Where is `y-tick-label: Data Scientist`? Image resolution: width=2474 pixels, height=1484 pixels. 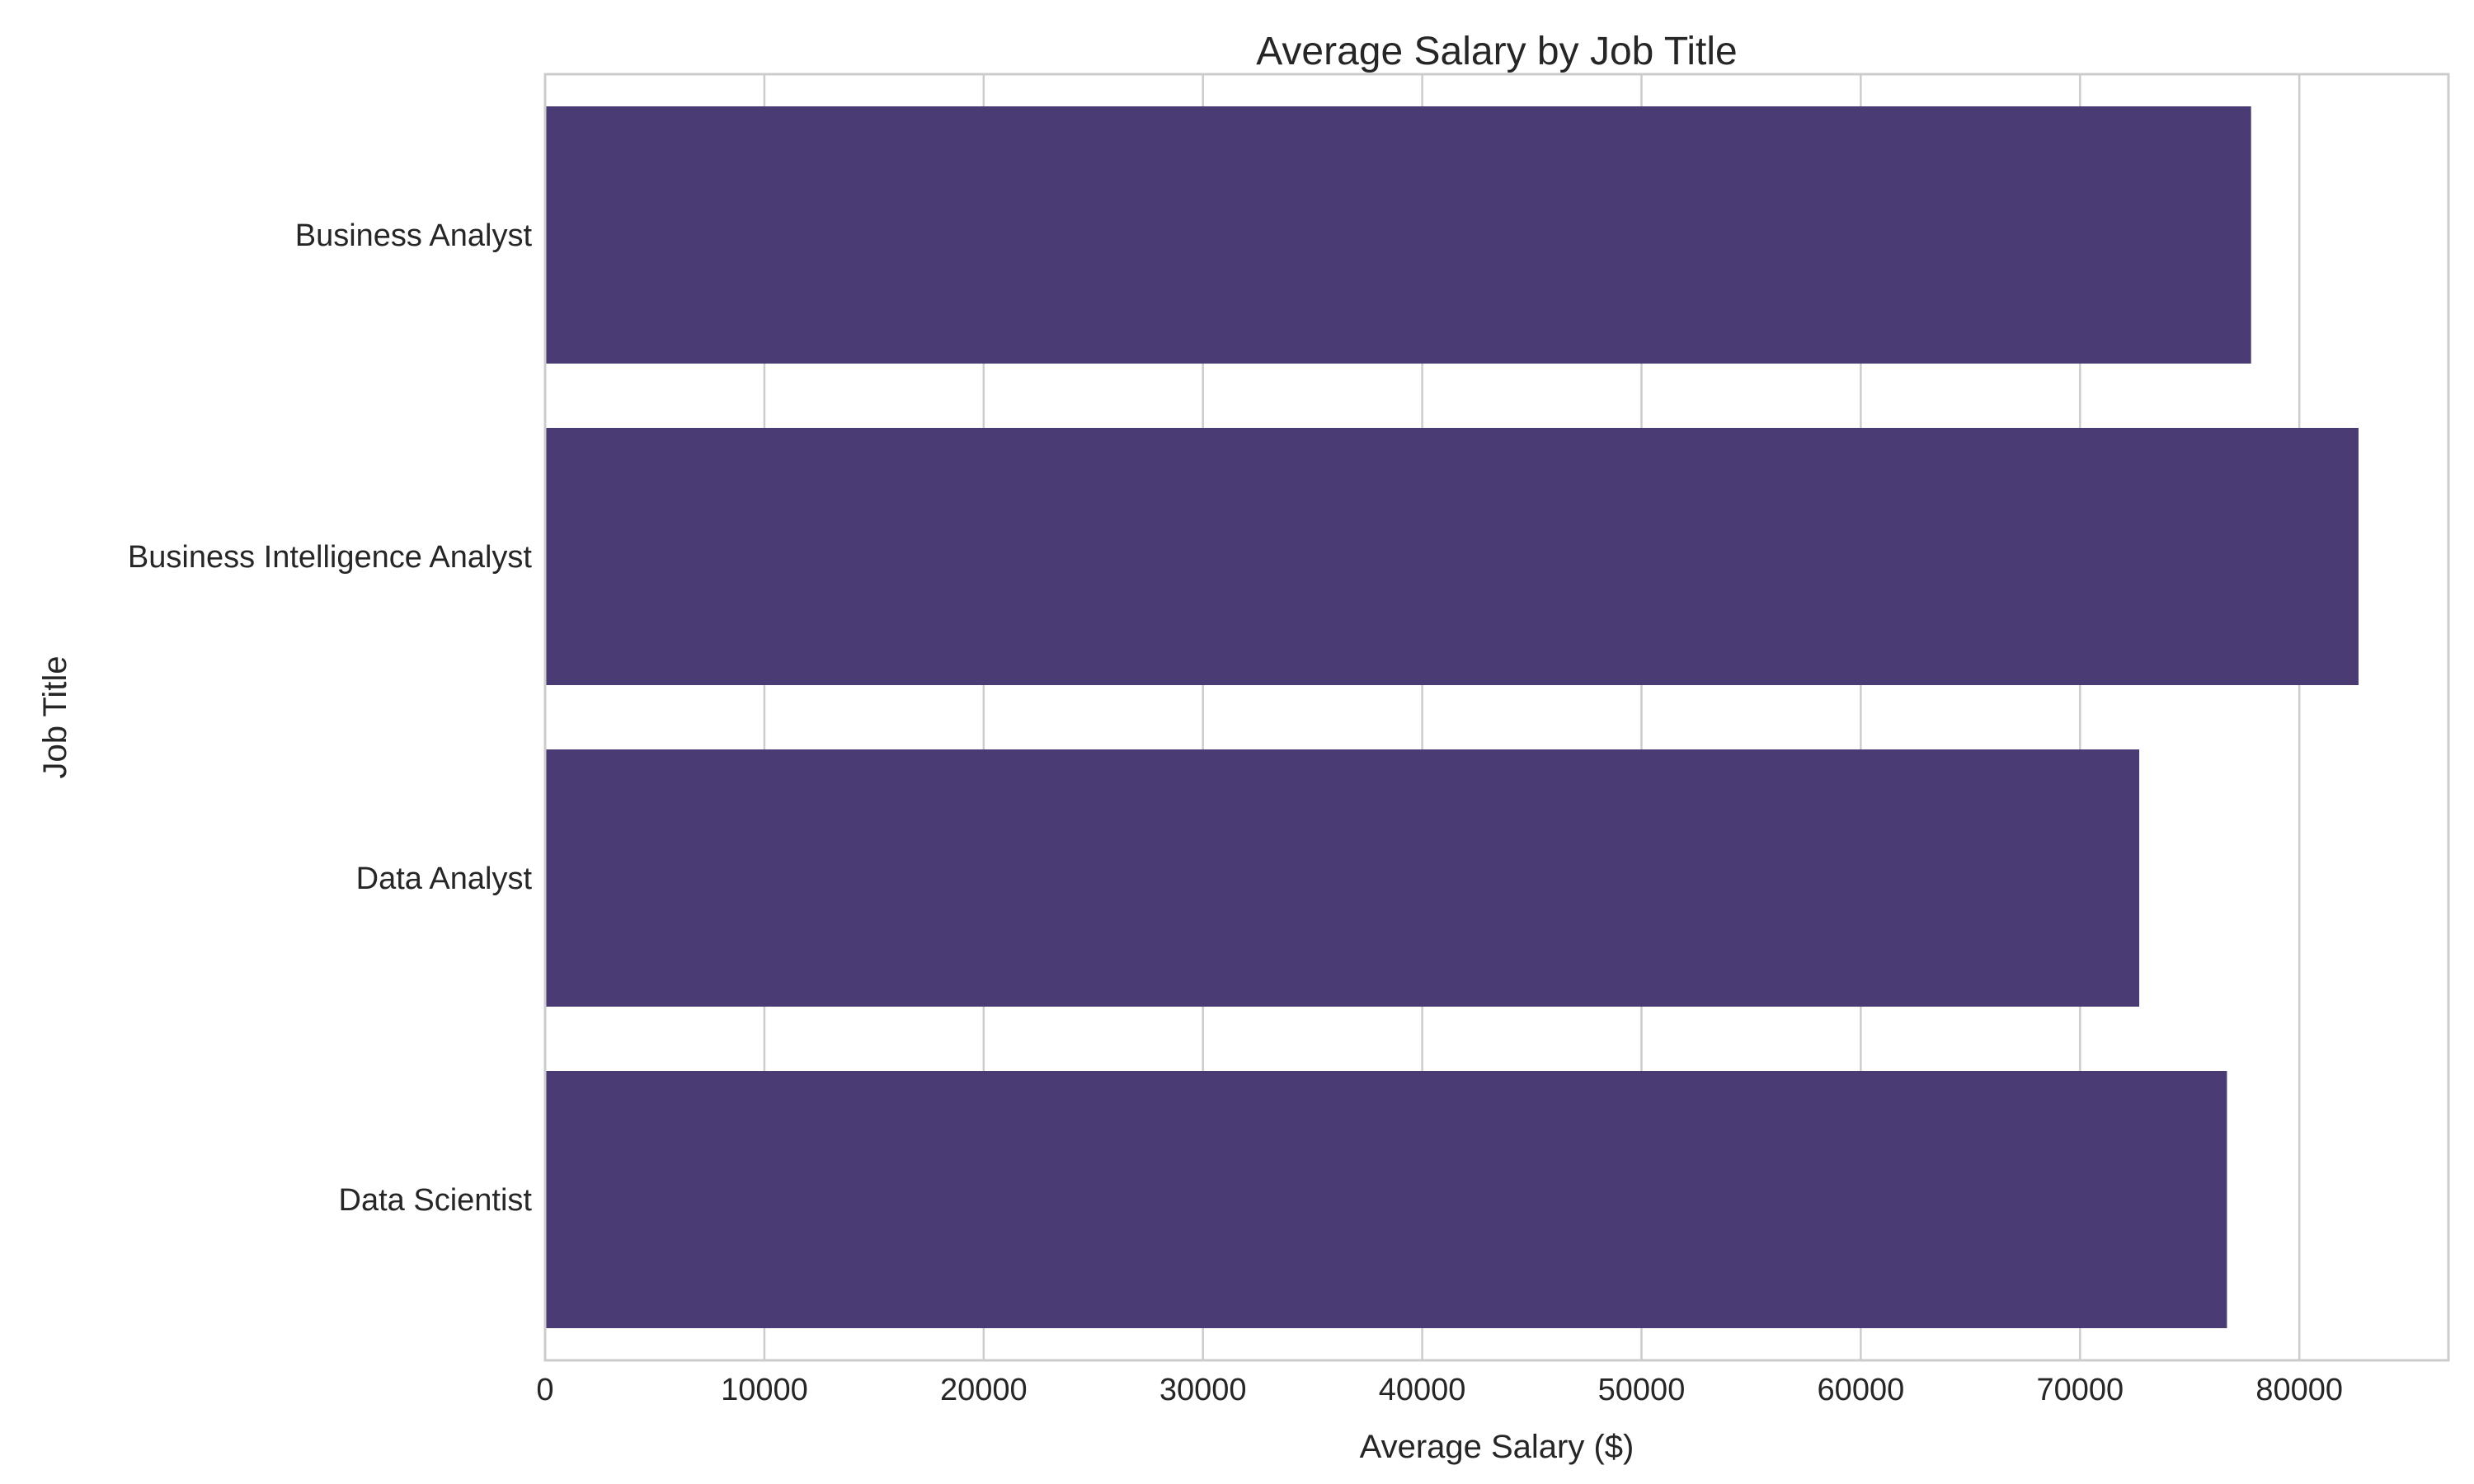 y-tick-label: Data Scientist is located at coordinates (436, 1200).